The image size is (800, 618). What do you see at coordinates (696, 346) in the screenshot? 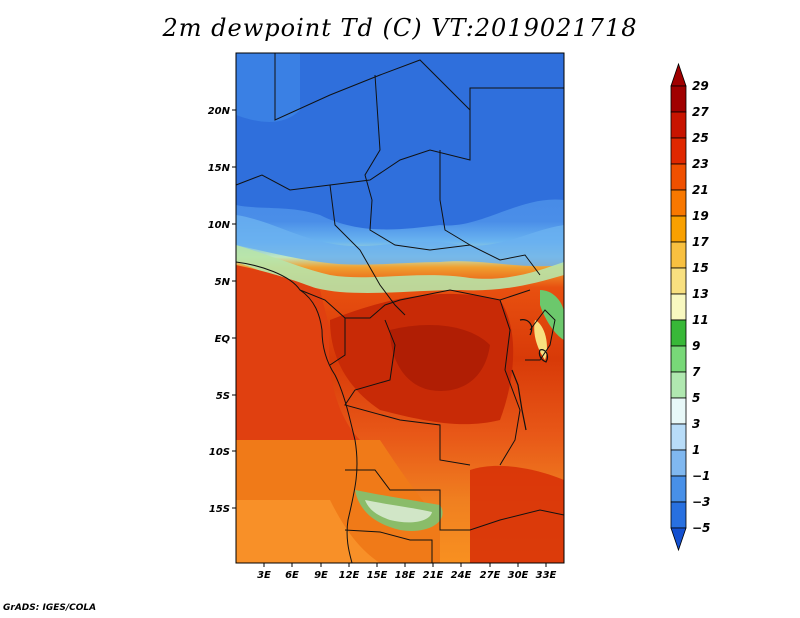
I see `colorbar-label: 9` at bounding box center [696, 346].